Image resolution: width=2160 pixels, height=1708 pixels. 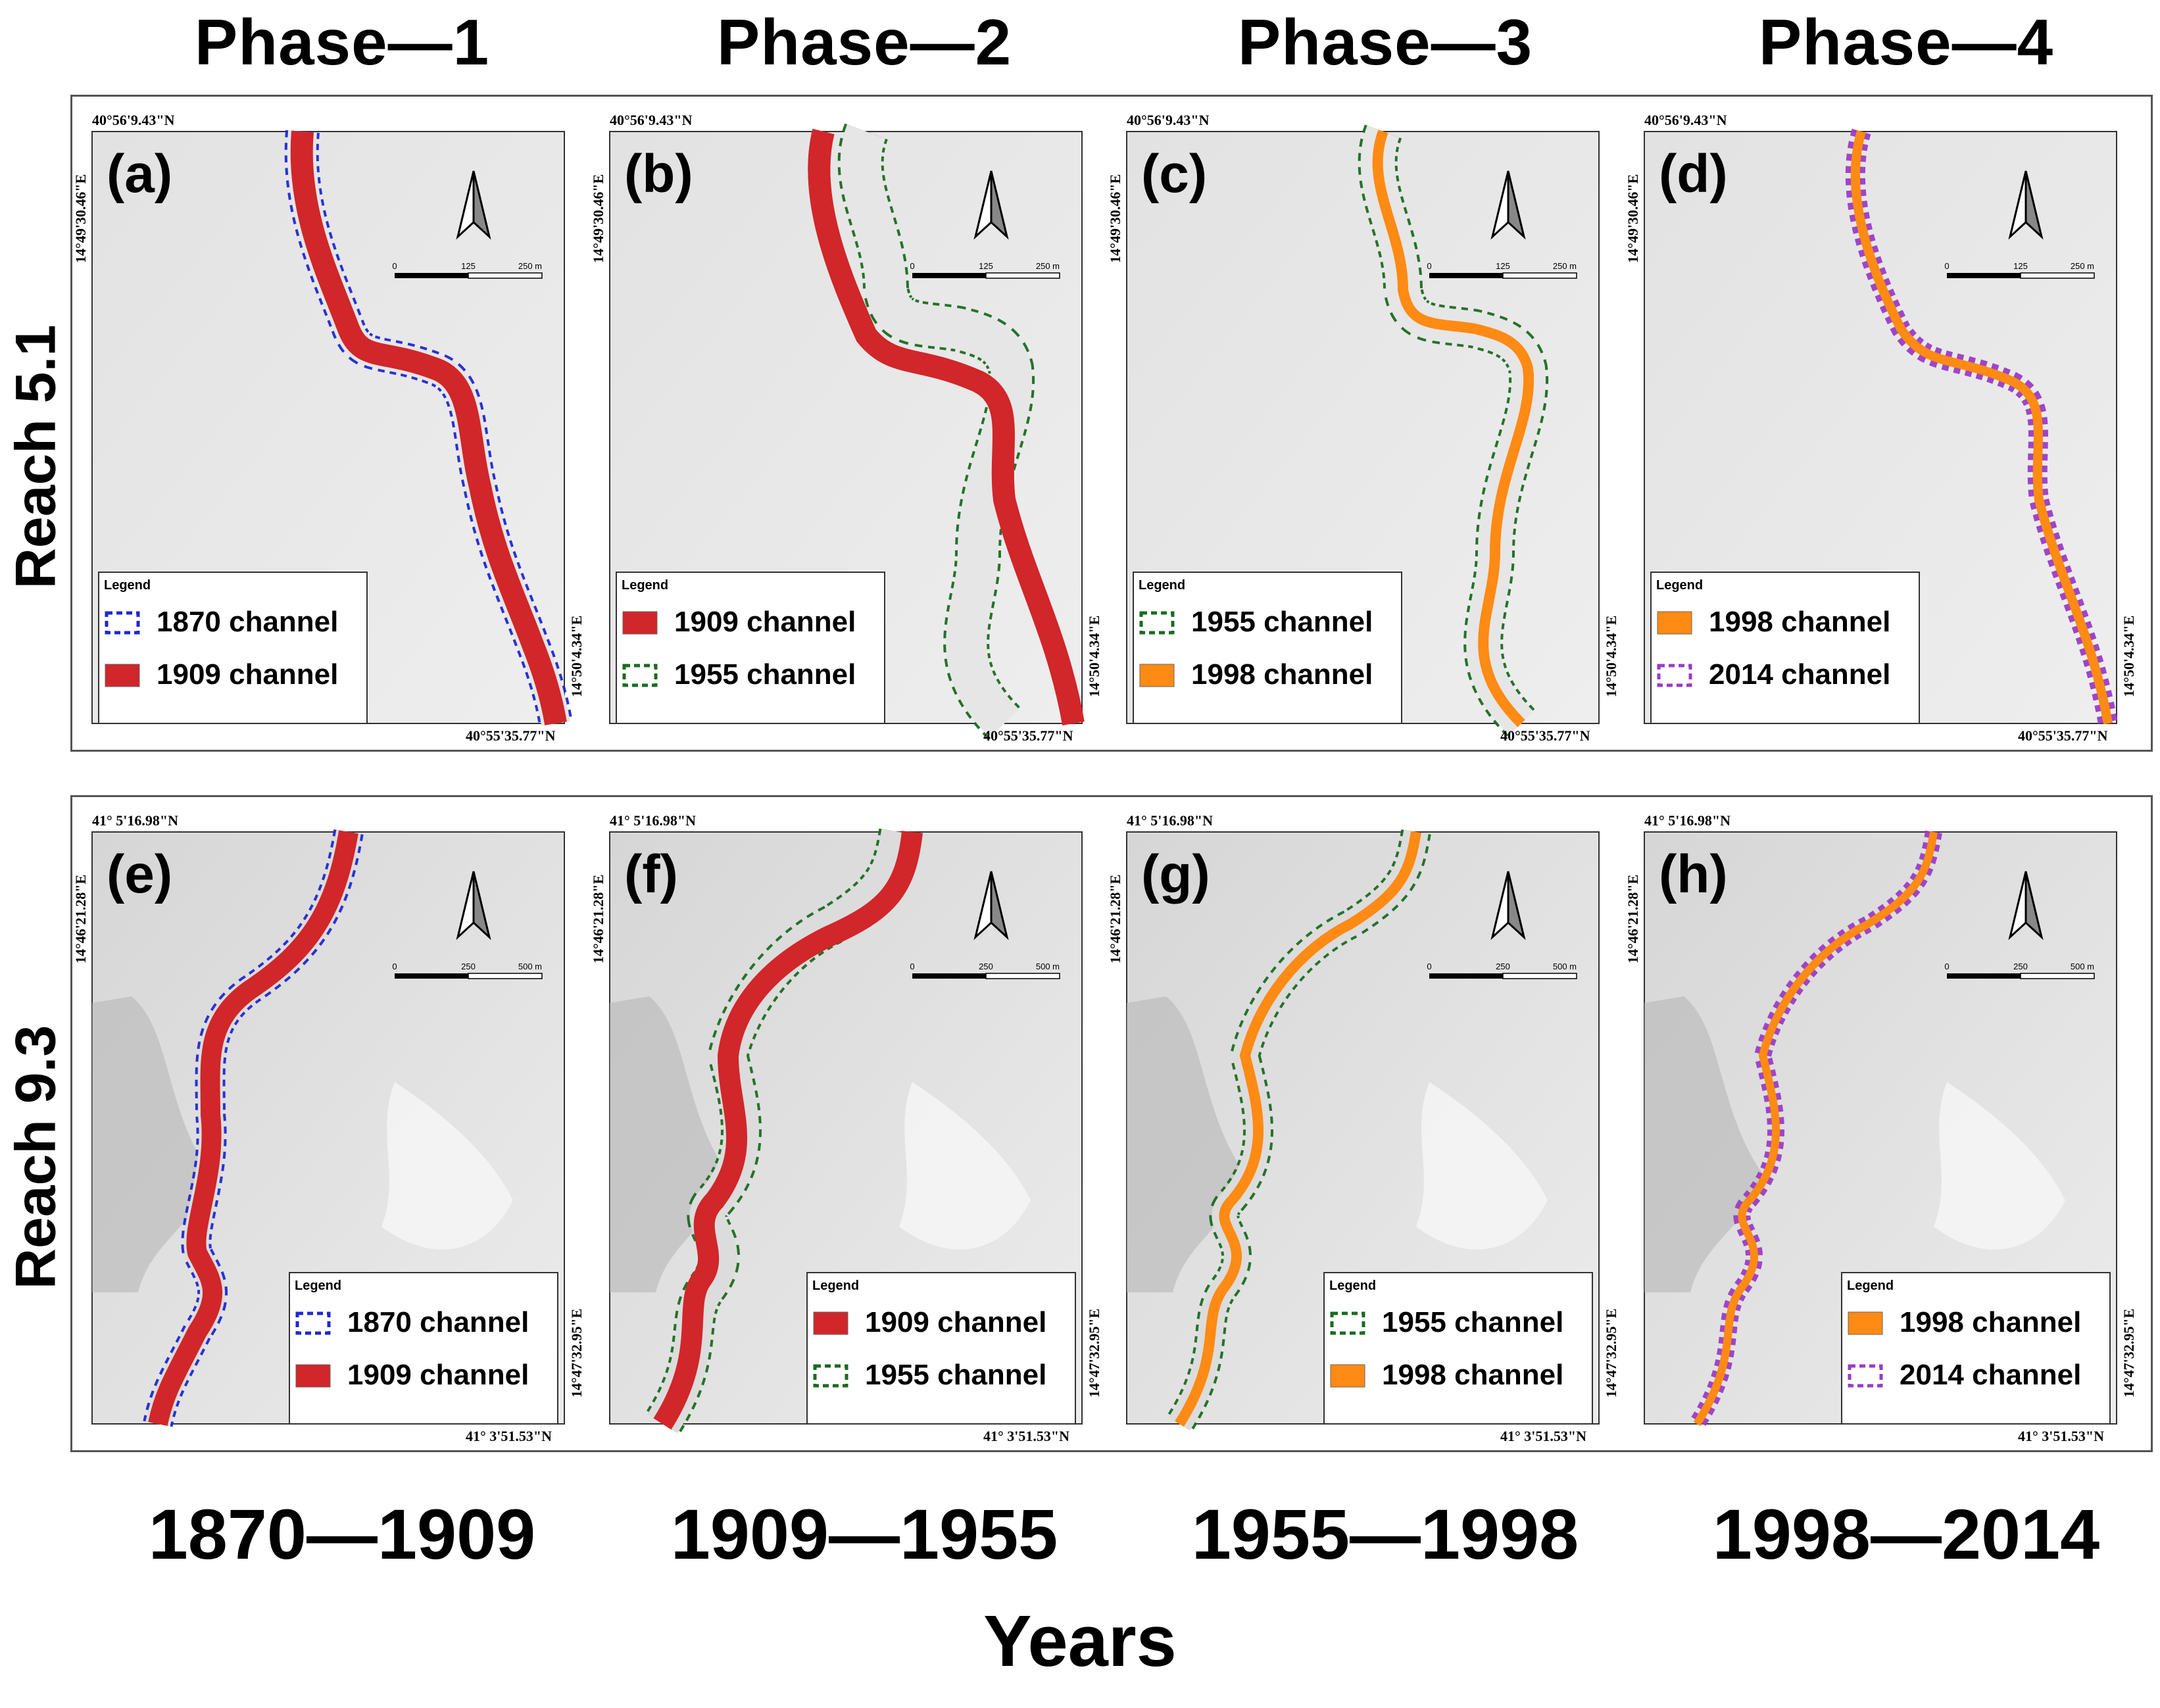 What do you see at coordinates (1543, 1436) in the screenshot?
I see `coord-bottom: 41° 3'51.53"N` at bounding box center [1543, 1436].